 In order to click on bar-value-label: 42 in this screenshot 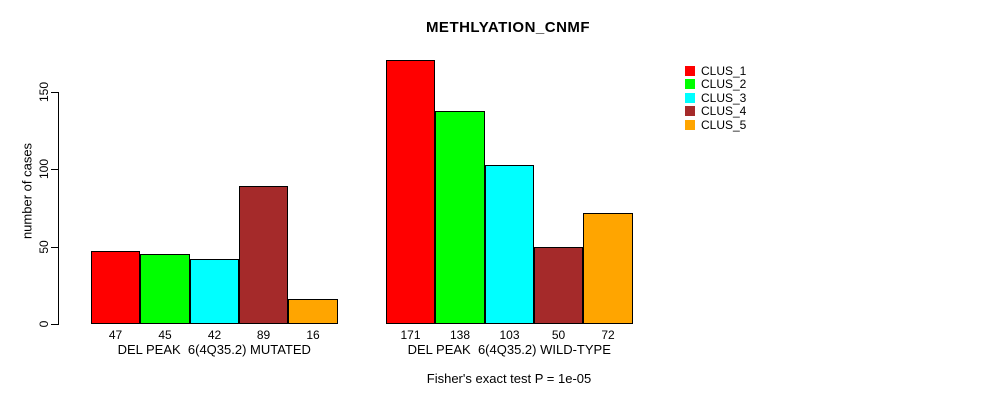, I will do `click(214, 335)`.